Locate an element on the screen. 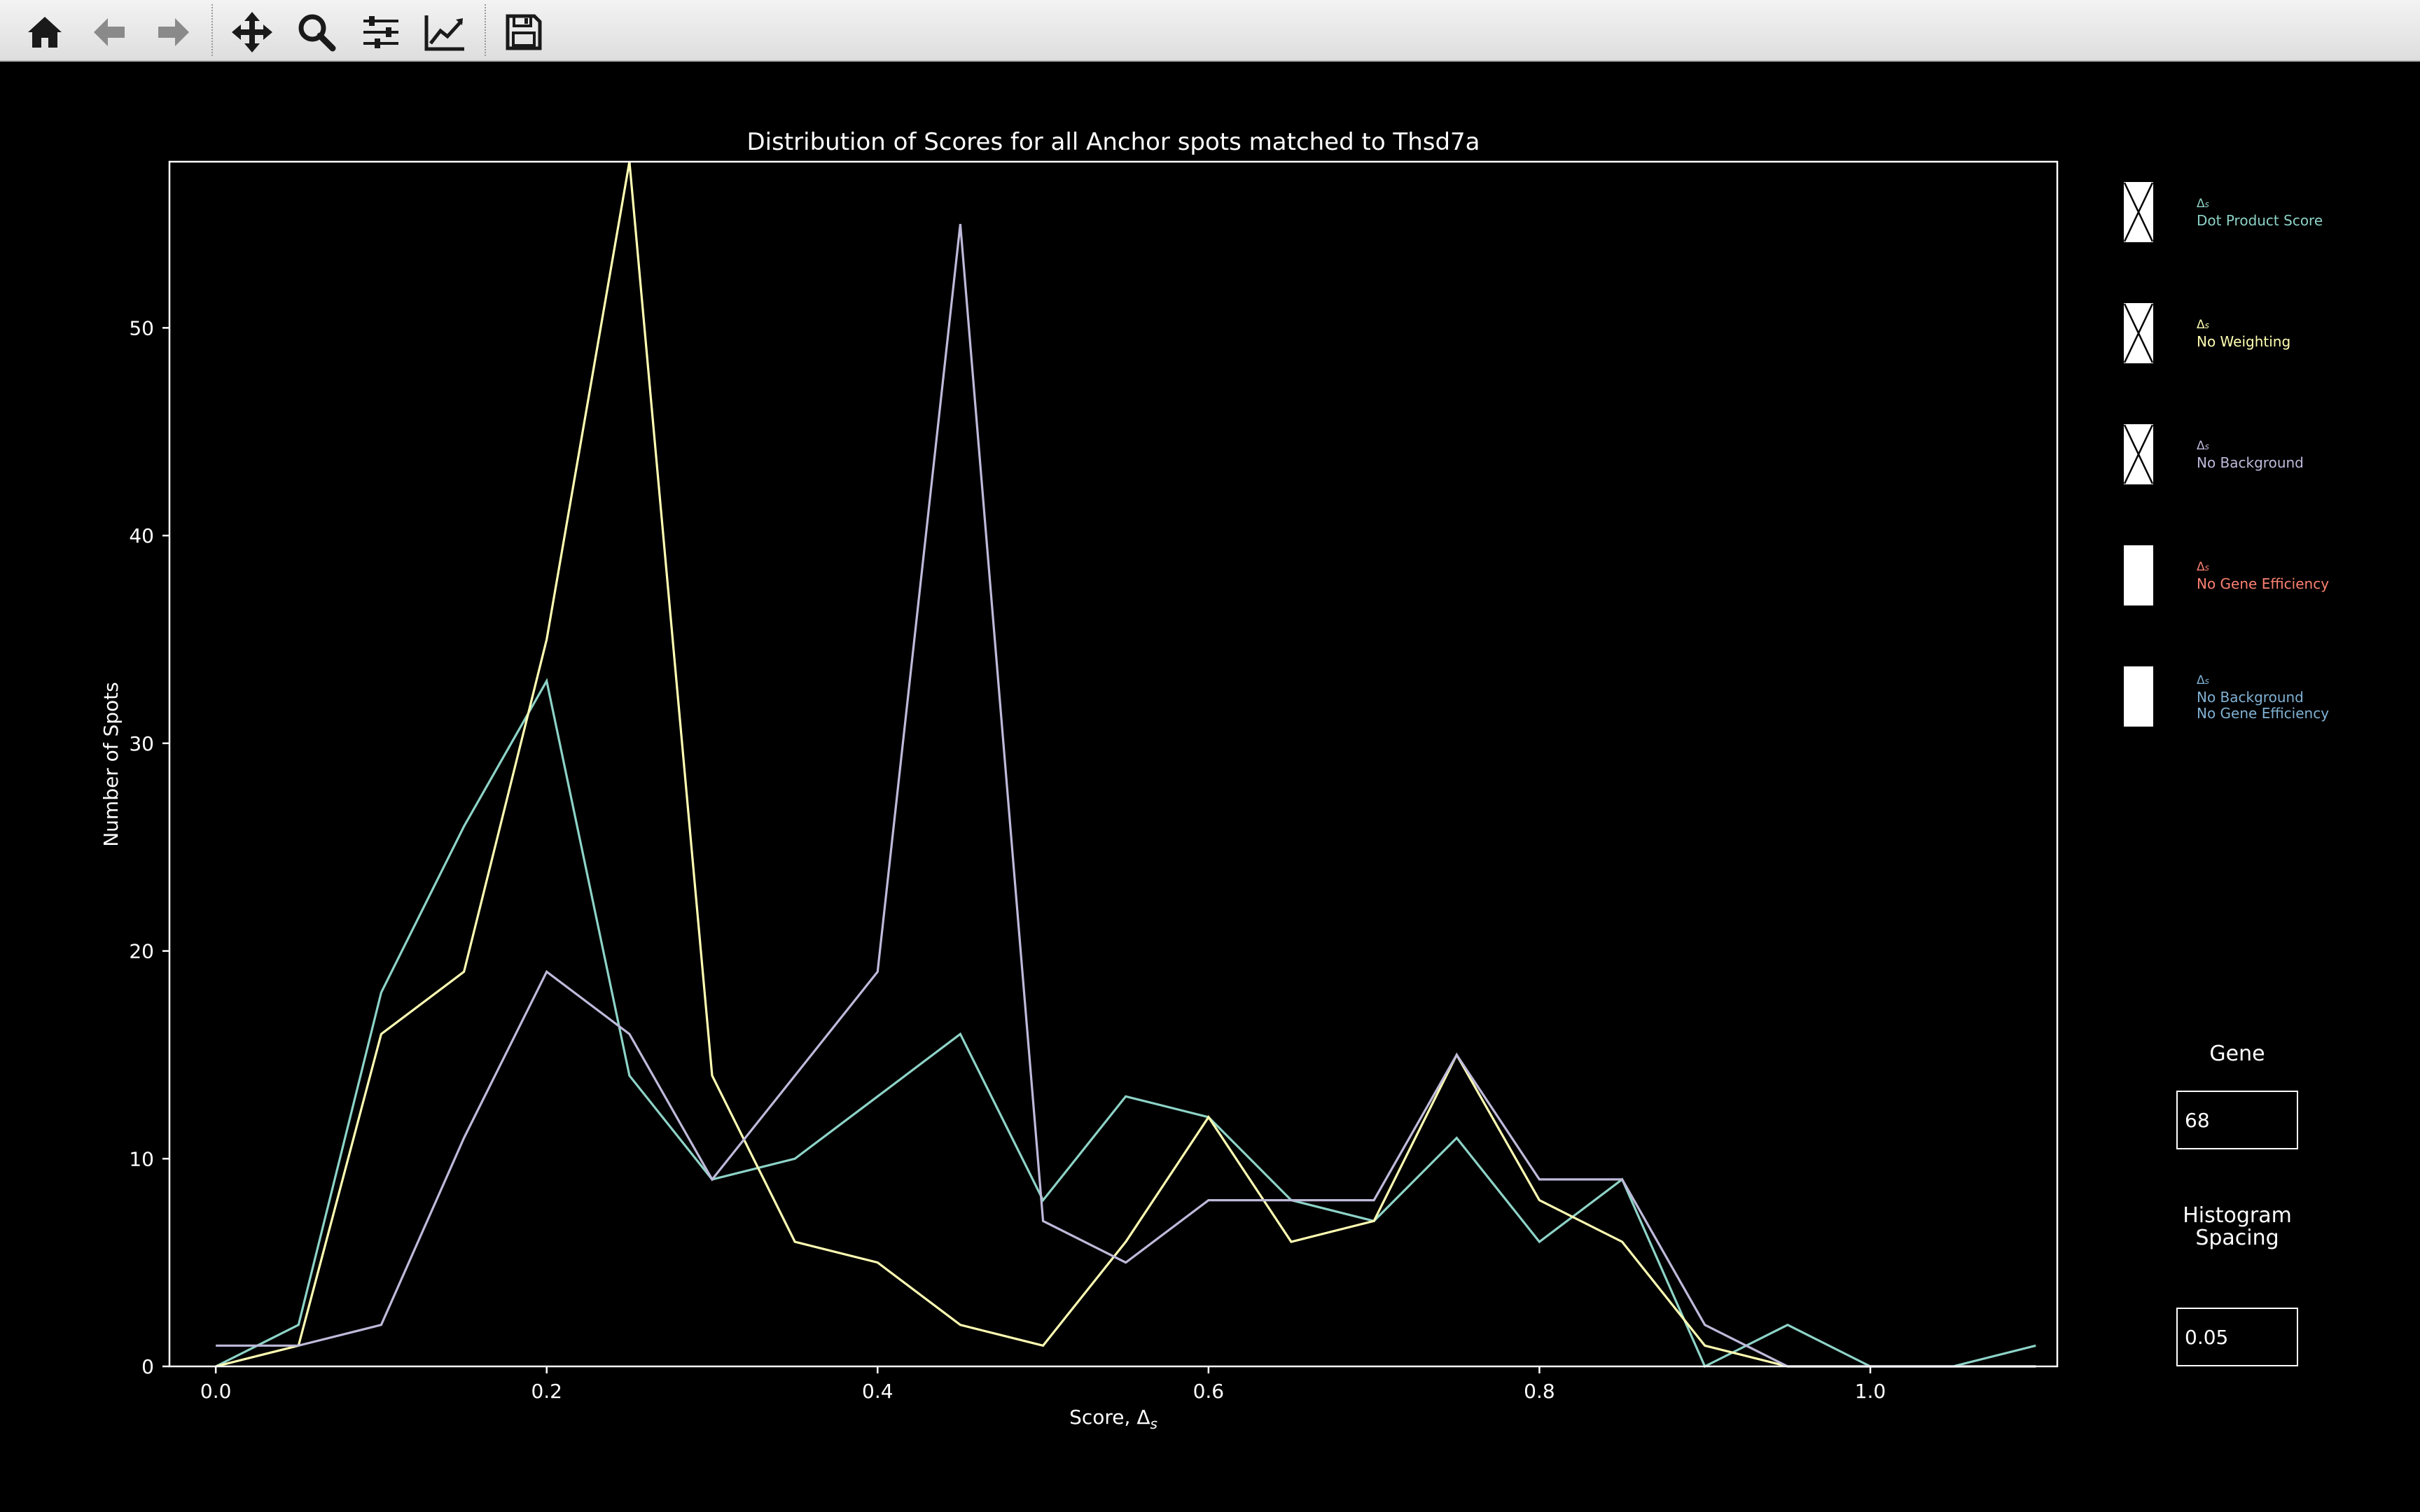 The width and height of the screenshot is (2420, 1512). legend-label: Δs Dot Product Score is located at coordinates (2260, 213).